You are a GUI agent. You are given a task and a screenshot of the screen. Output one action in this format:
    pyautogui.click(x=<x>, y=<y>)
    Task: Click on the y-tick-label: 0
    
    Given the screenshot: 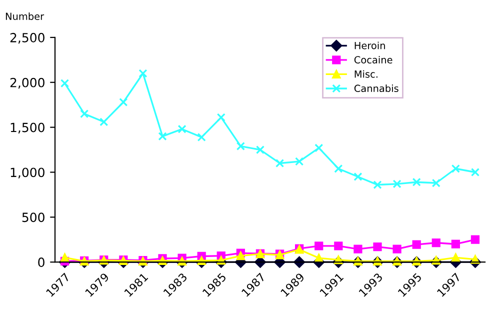 What is the action you would take?
    pyautogui.click(x=41, y=263)
    